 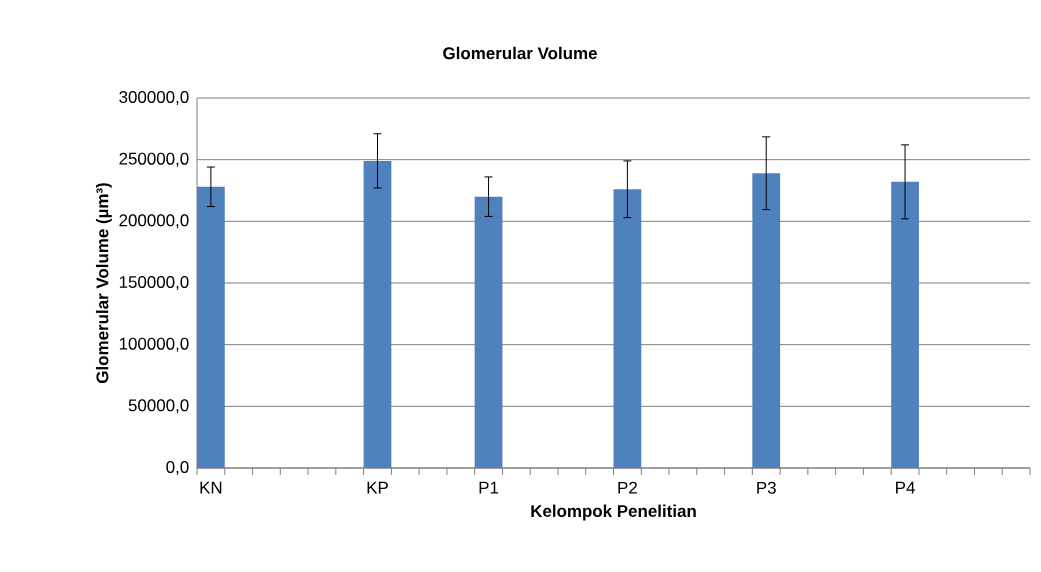 What do you see at coordinates (489, 487) in the screenshot?
I see `x-tick-label: P1` at bounding box center [489, 487].